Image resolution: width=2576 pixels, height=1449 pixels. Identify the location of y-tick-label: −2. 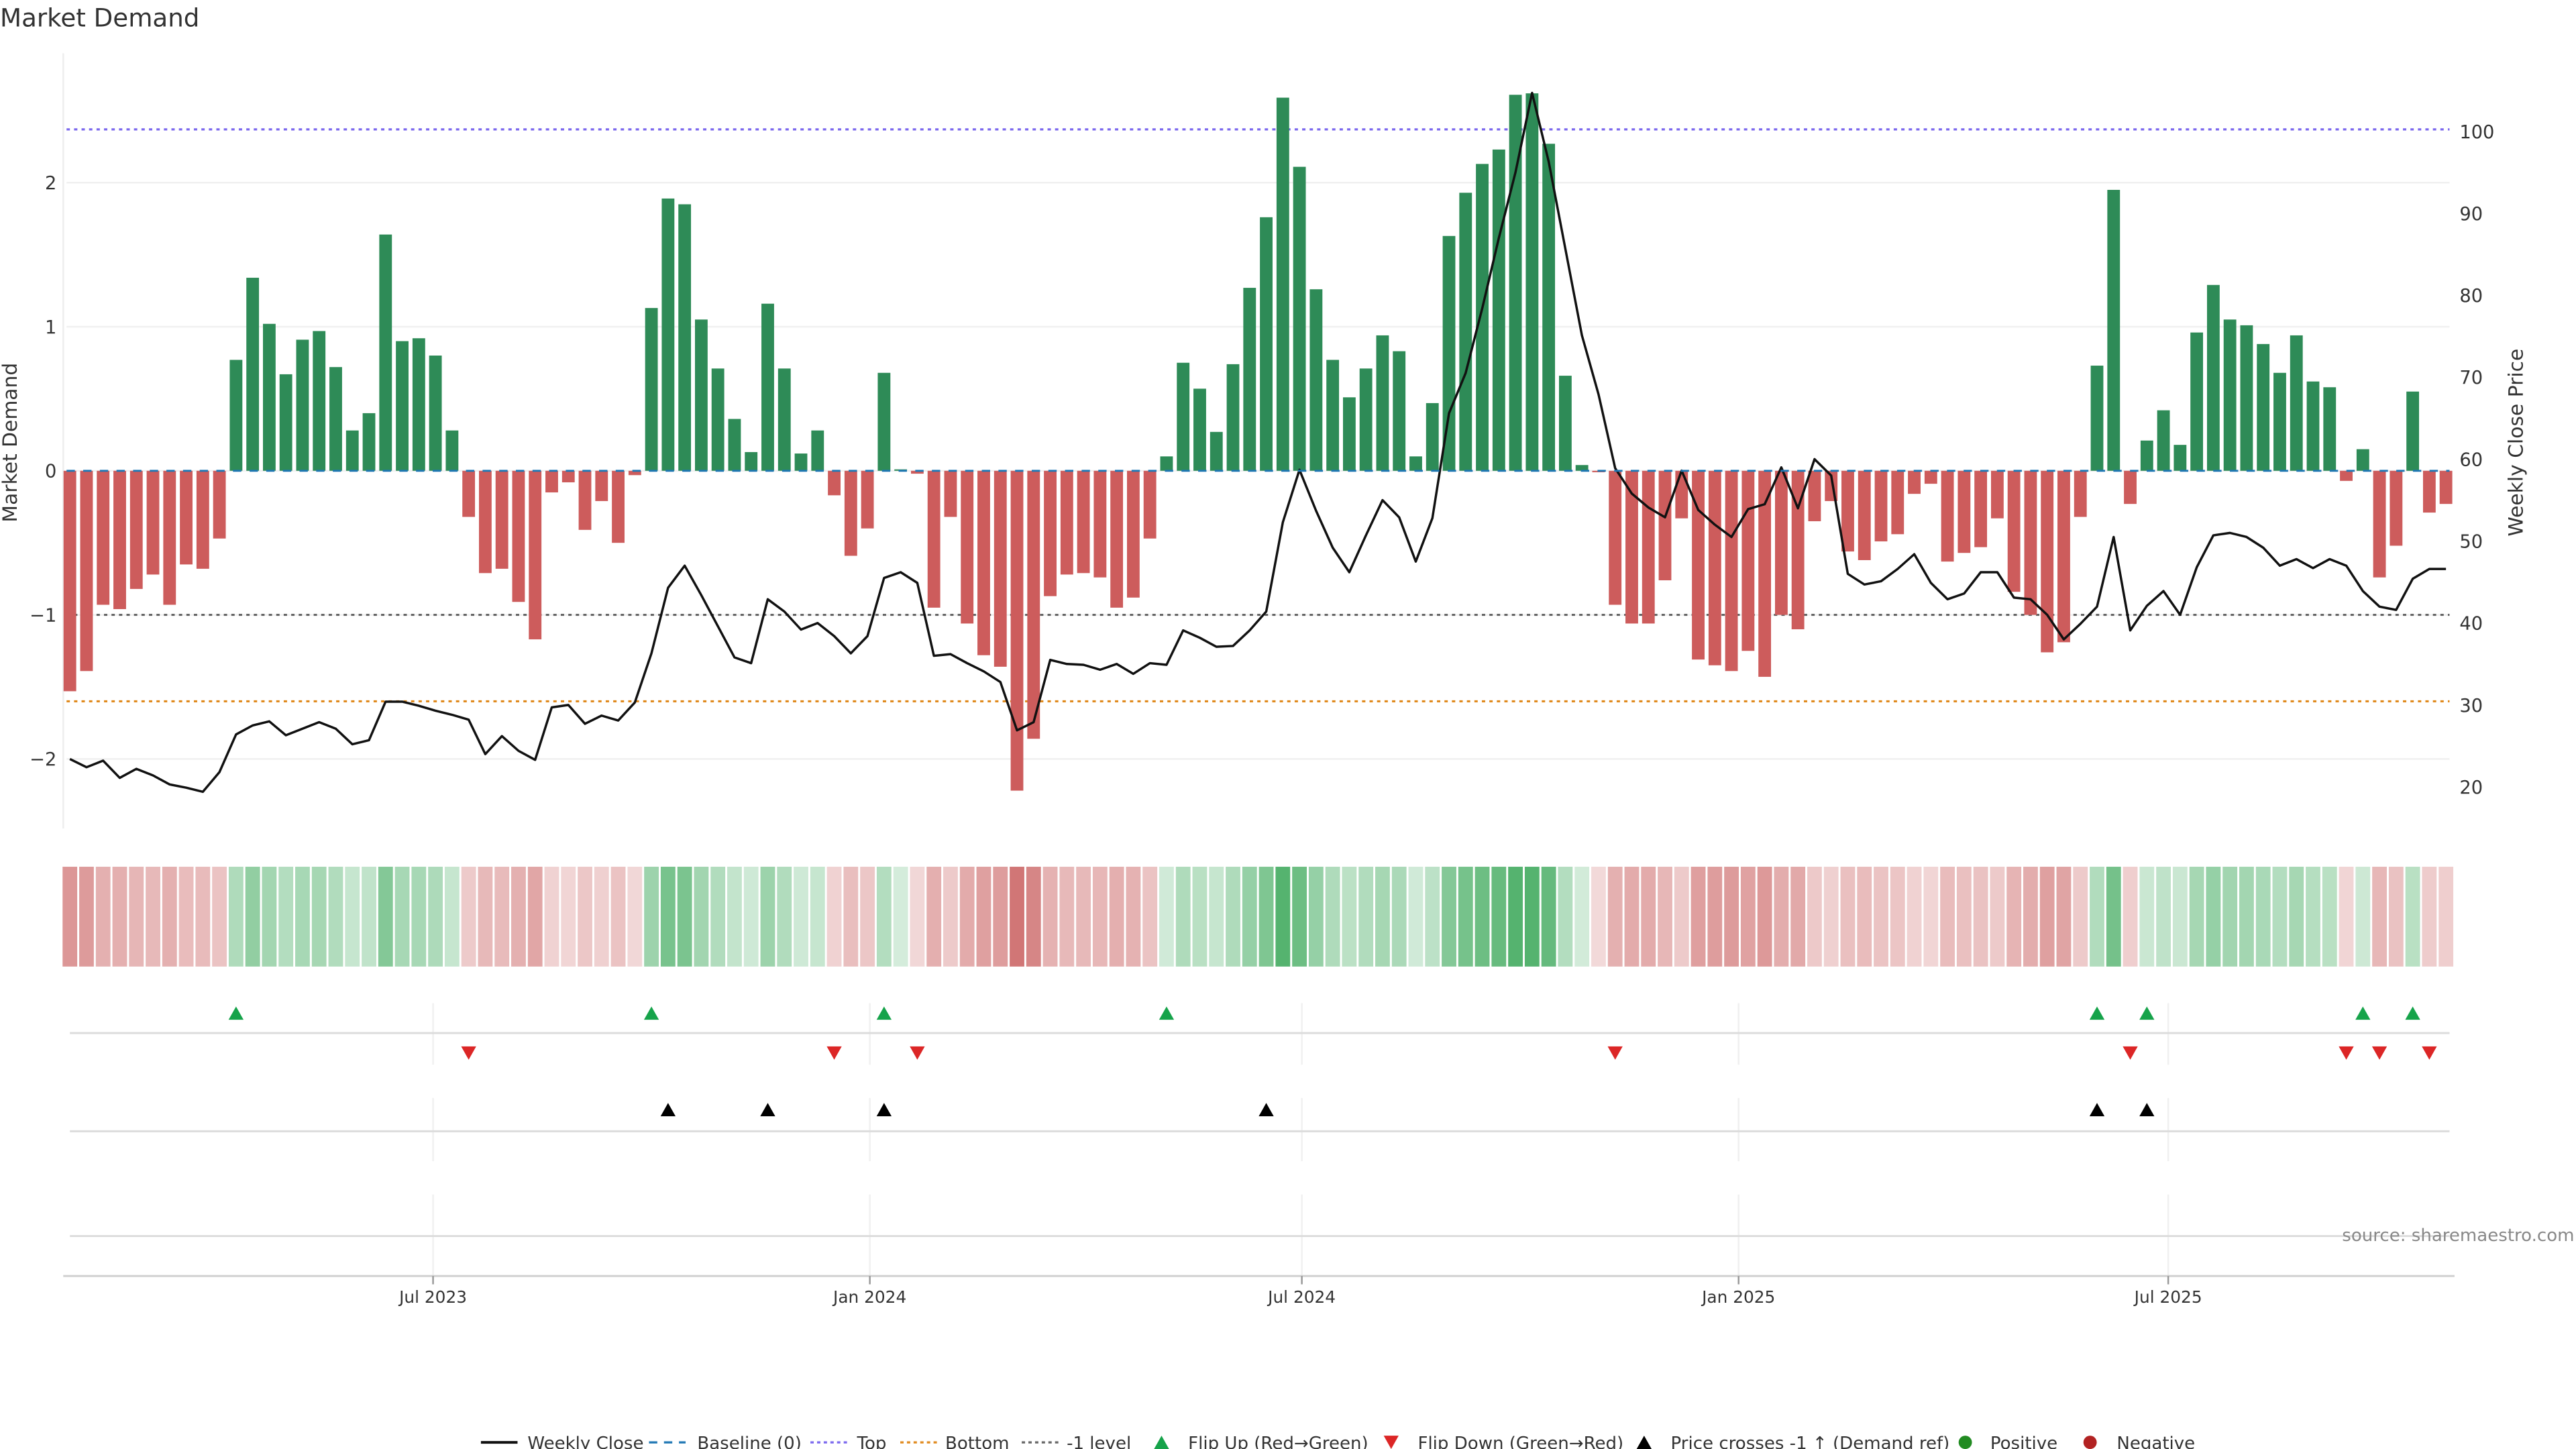
(43, 759).